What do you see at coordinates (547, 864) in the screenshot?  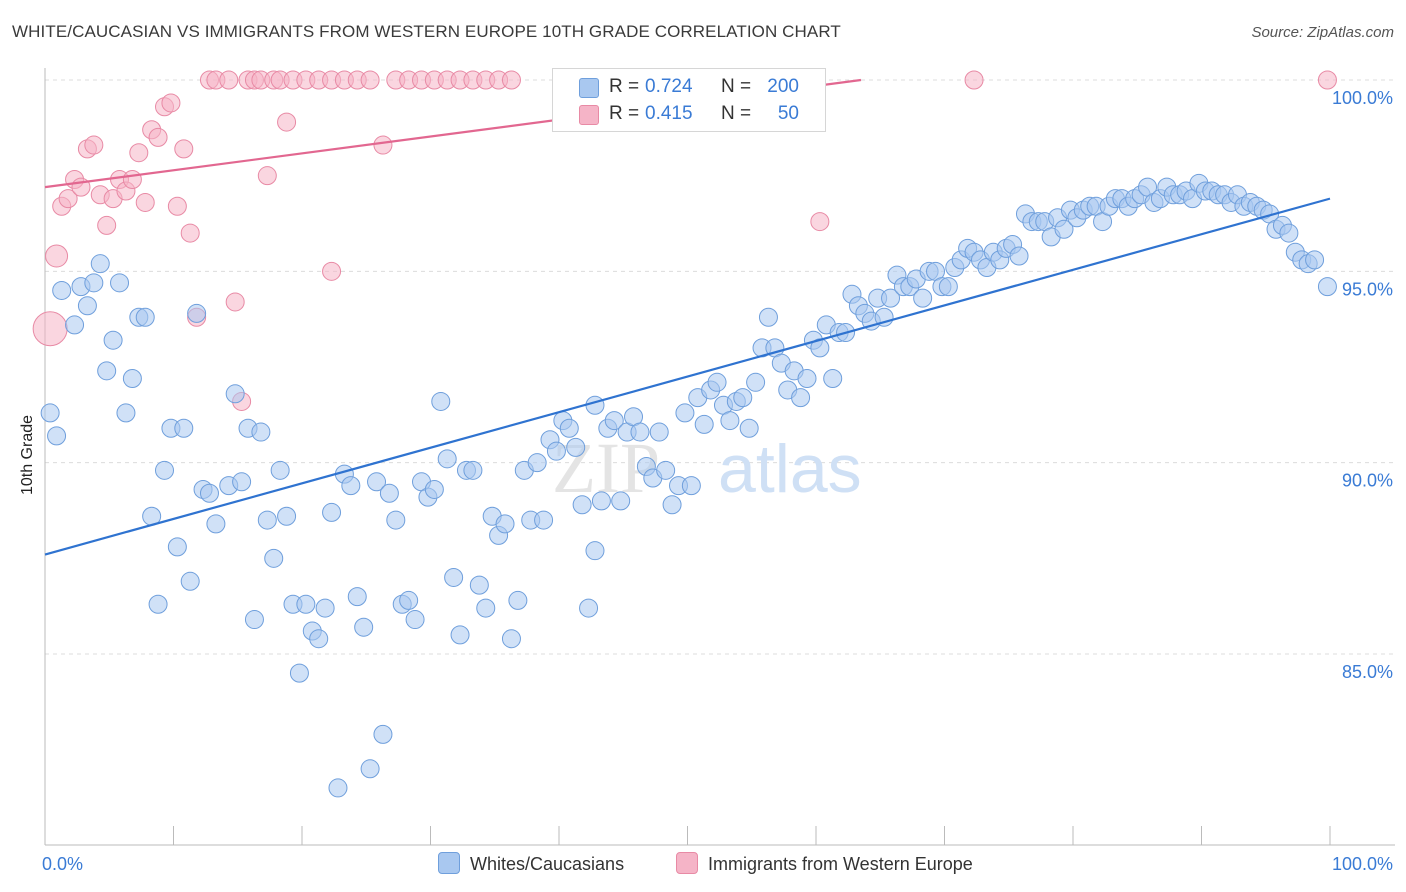 I see `bottom-legend-label-whites: Whites/Caucasians` at bounding box center [547, 864].